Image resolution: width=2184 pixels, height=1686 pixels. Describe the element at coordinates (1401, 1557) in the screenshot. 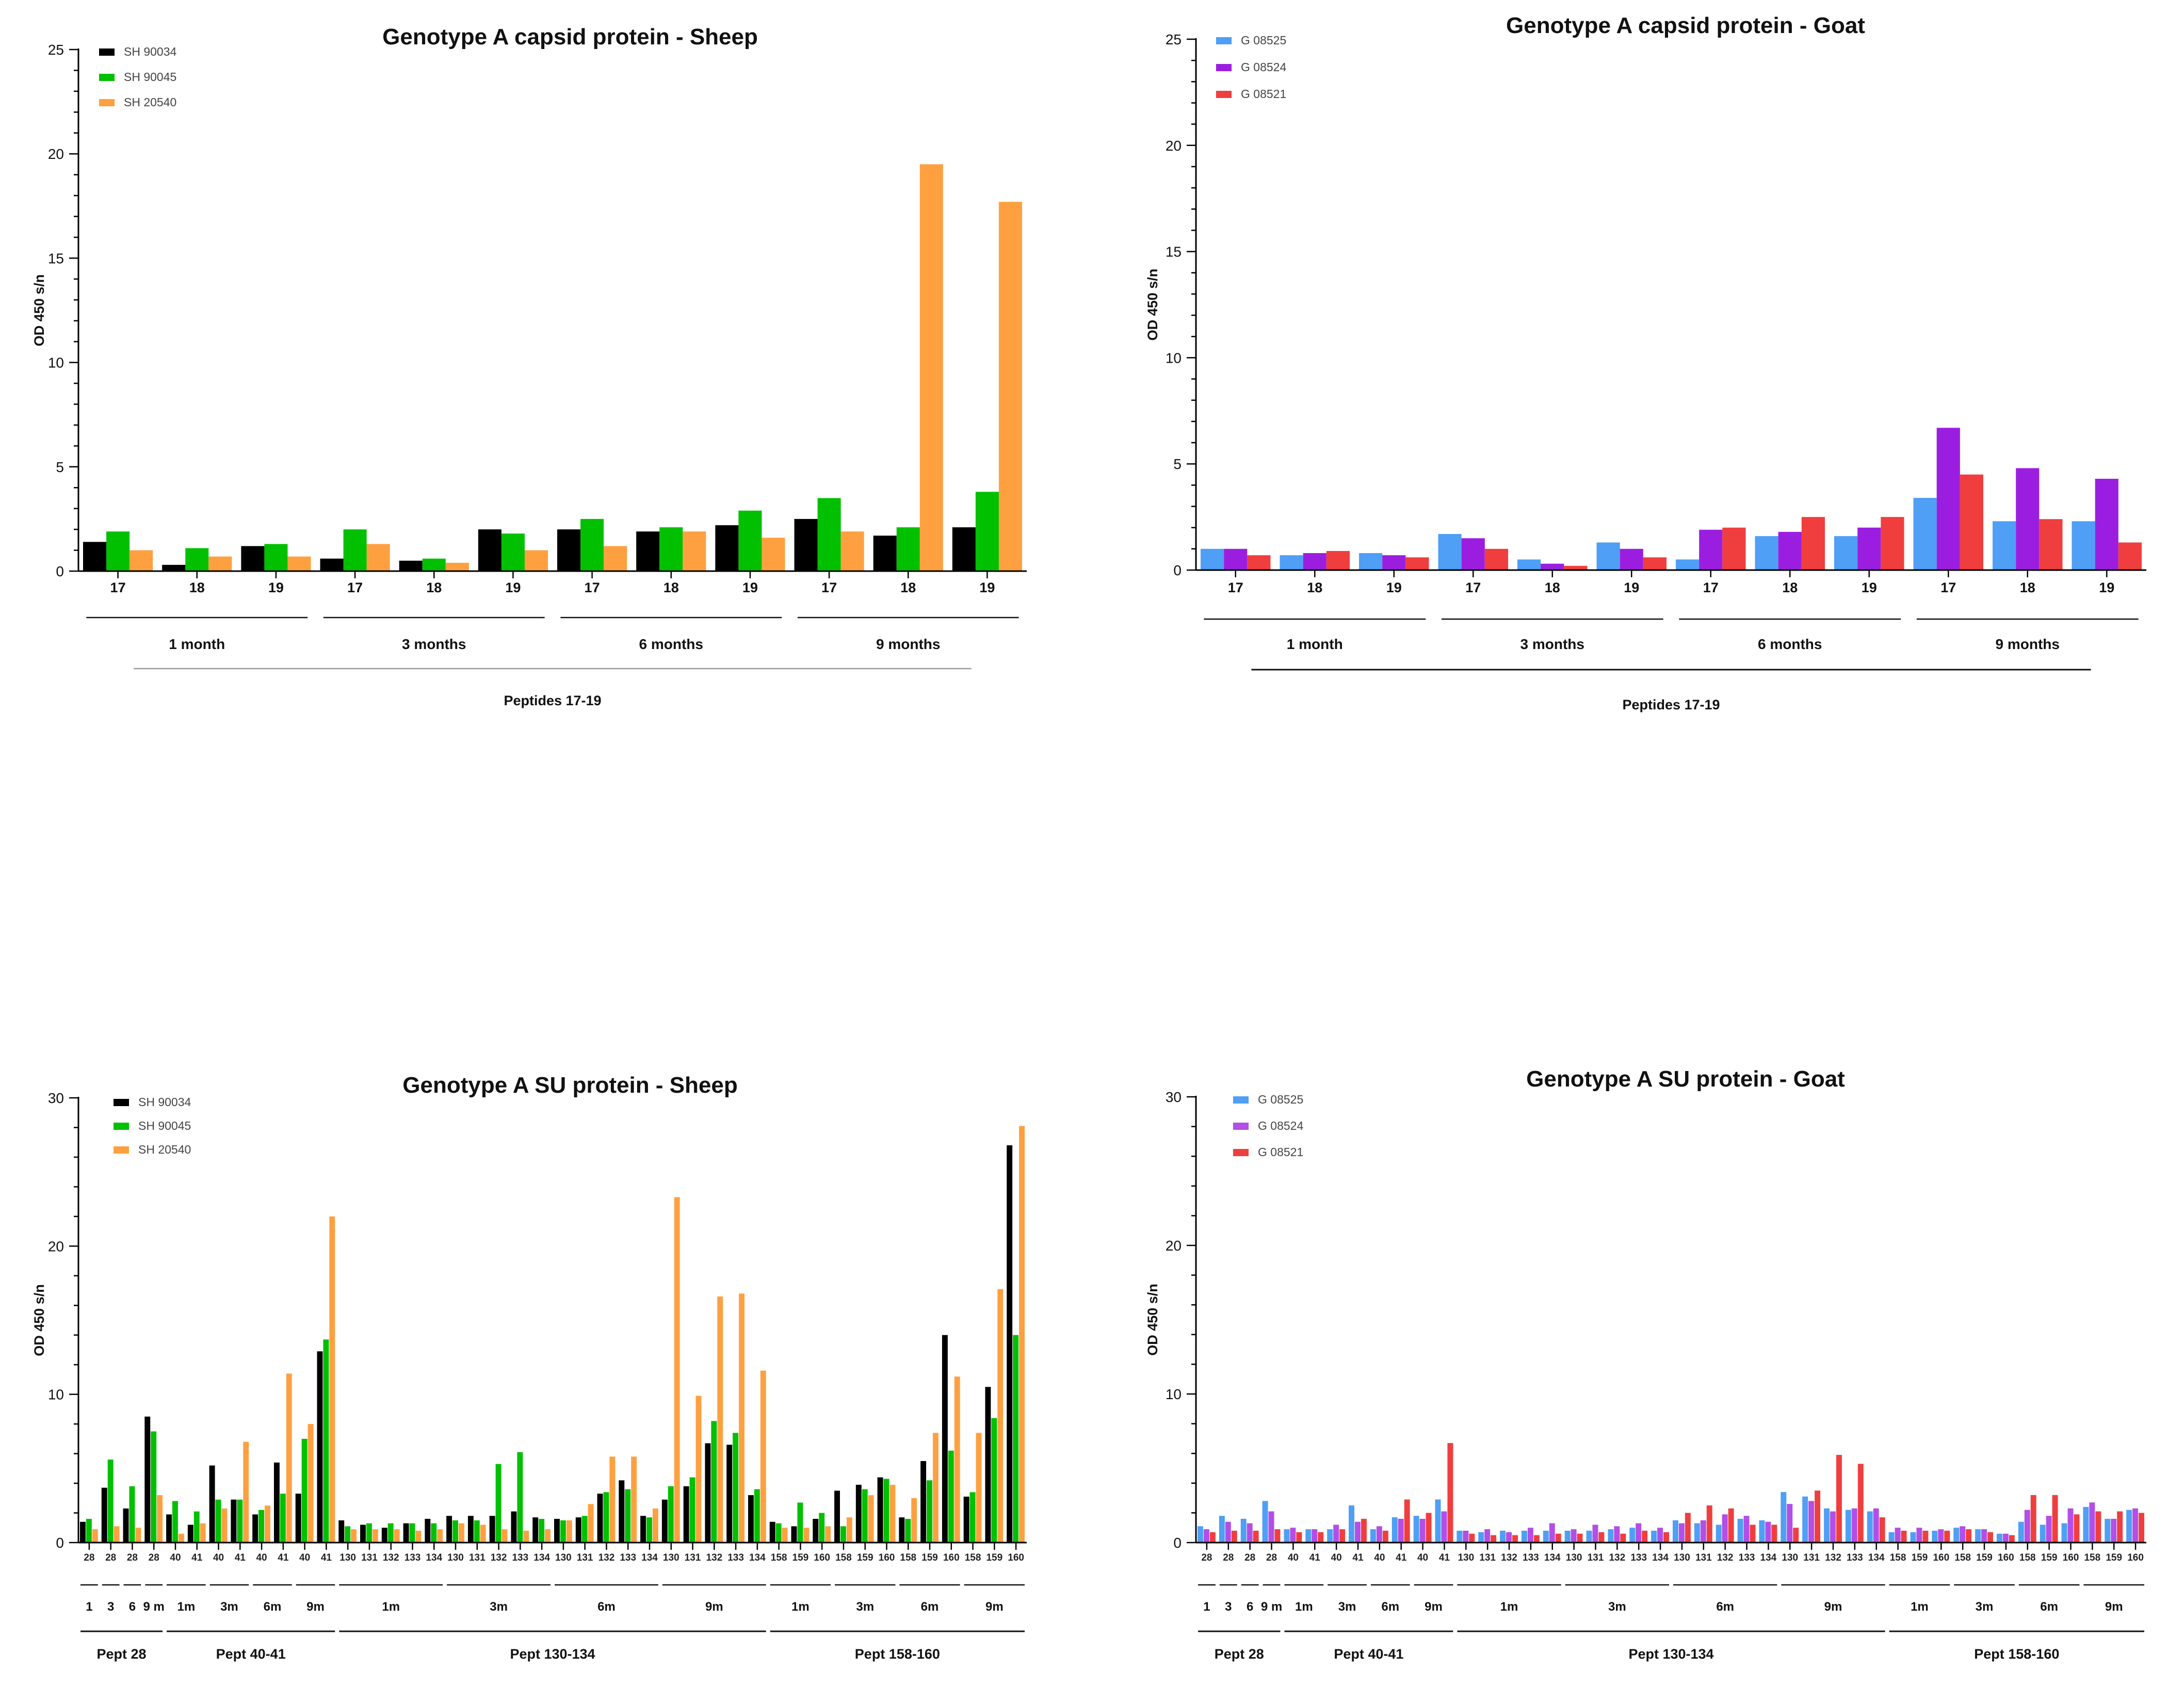

I see `x-tick-label: 41` at that location.